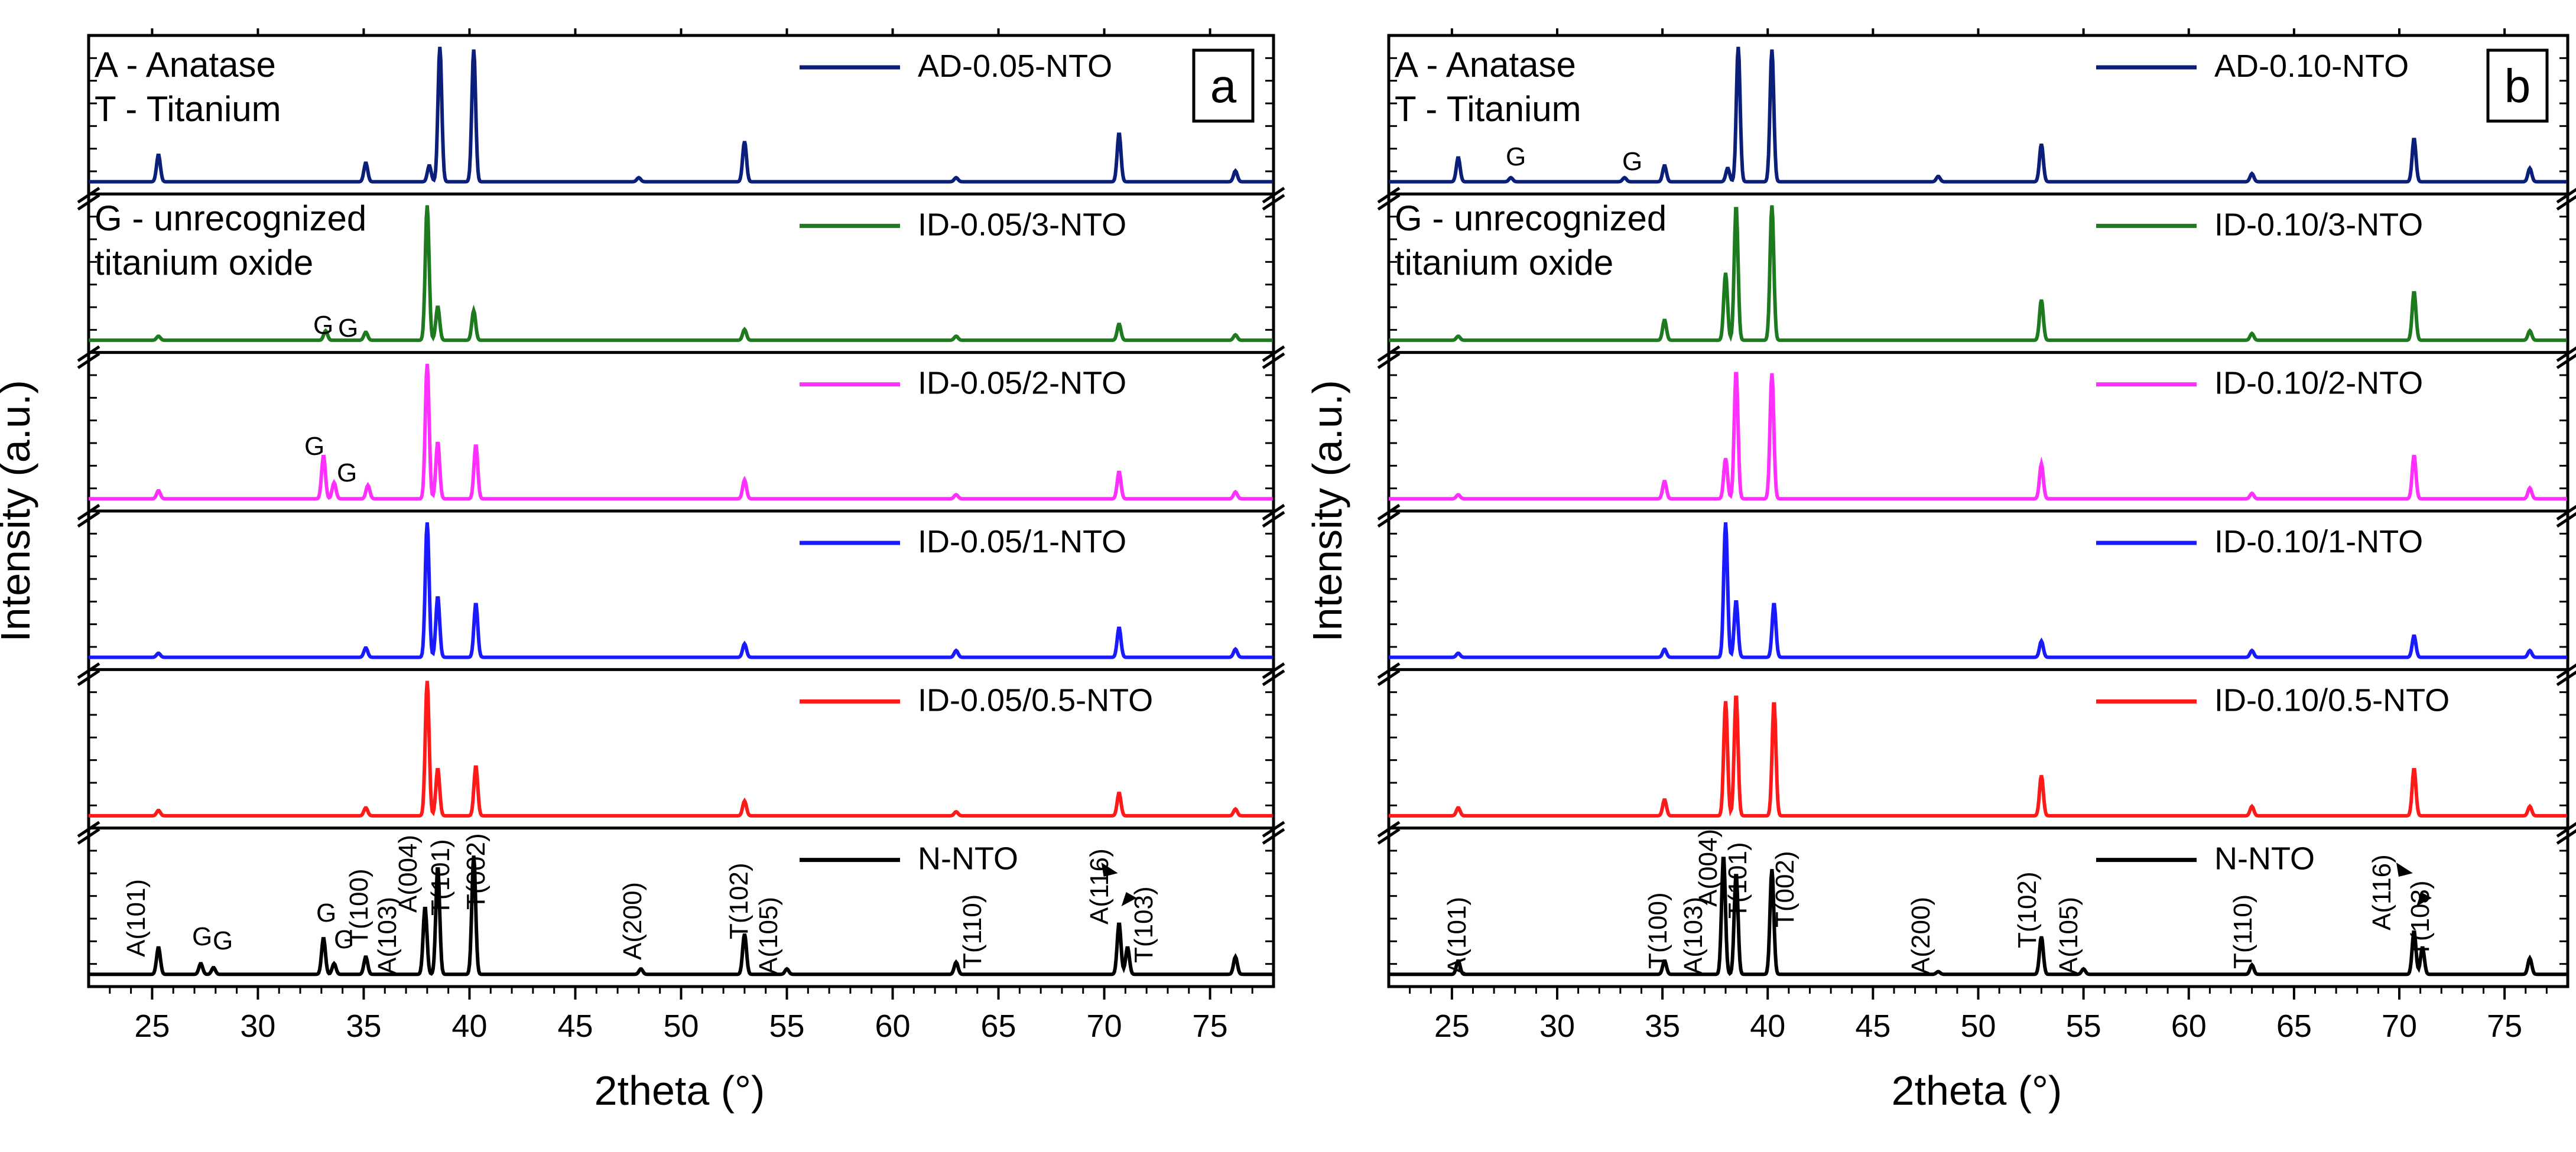 The height and width of the screenshot is (1152, 2576). What do you see at coordinates (681, 432) in the screenshot?
I see `series-line-ID-0.05/2-NTO` at bounding box center [681, 432].